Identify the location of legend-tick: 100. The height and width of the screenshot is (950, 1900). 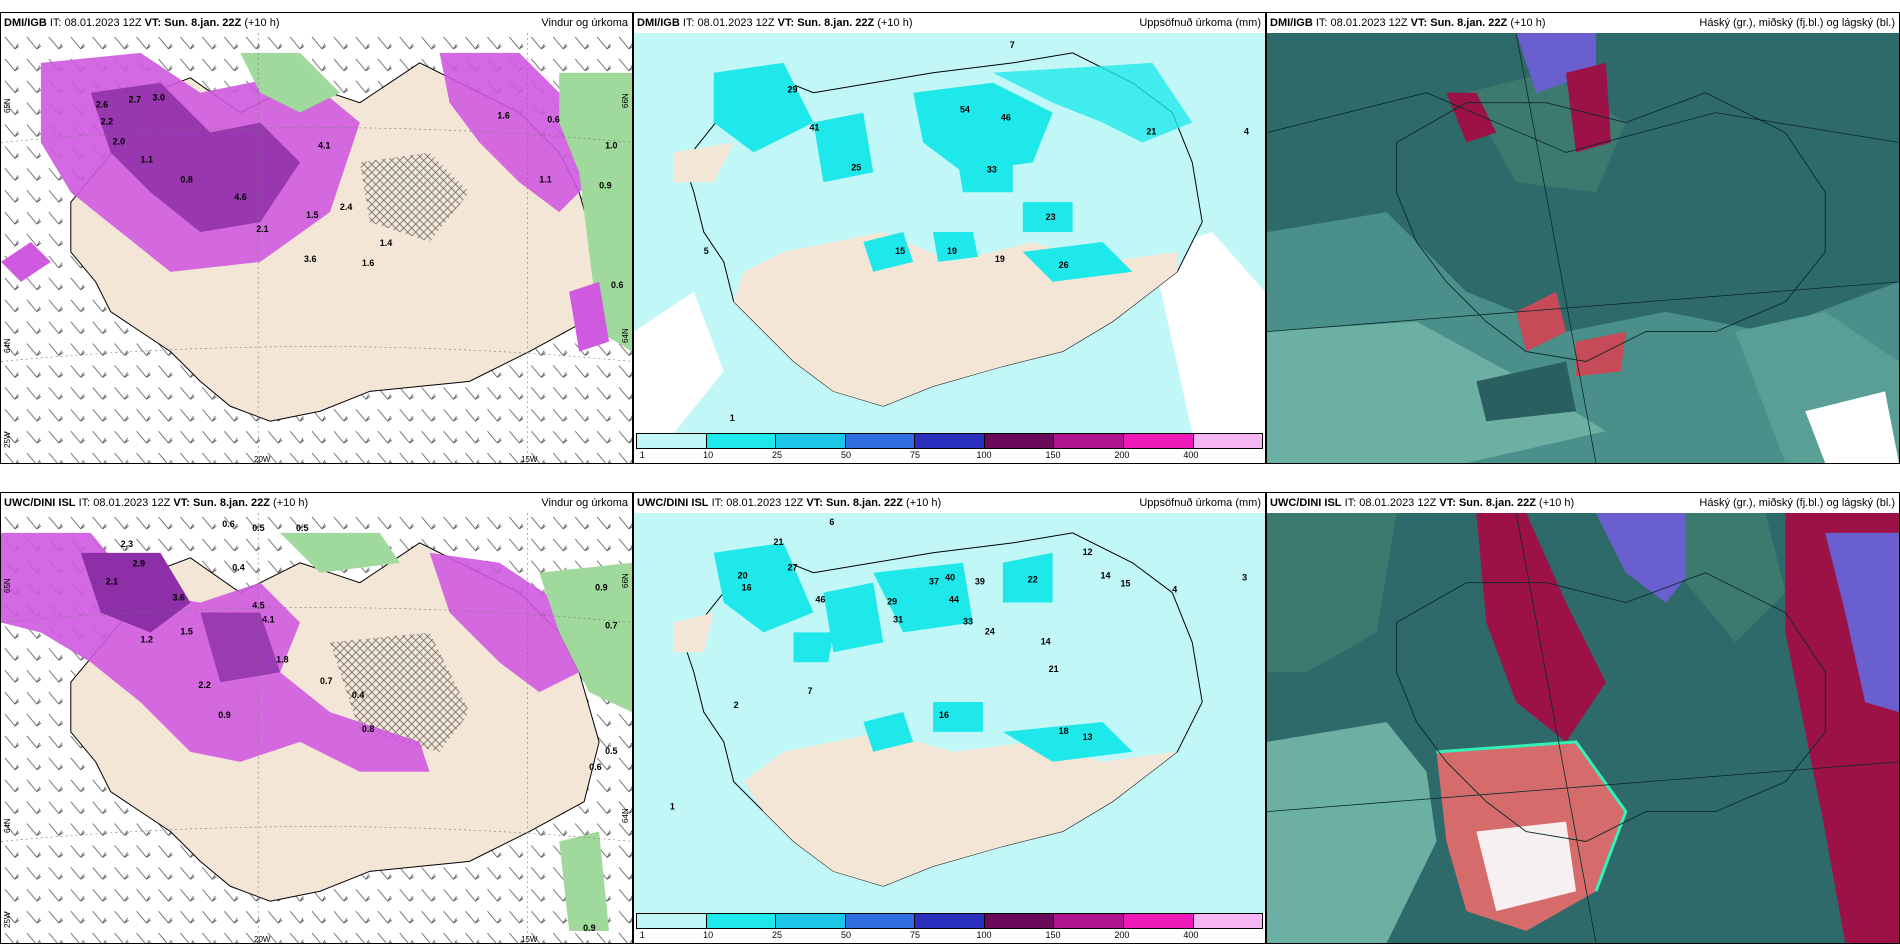
(984, 935).